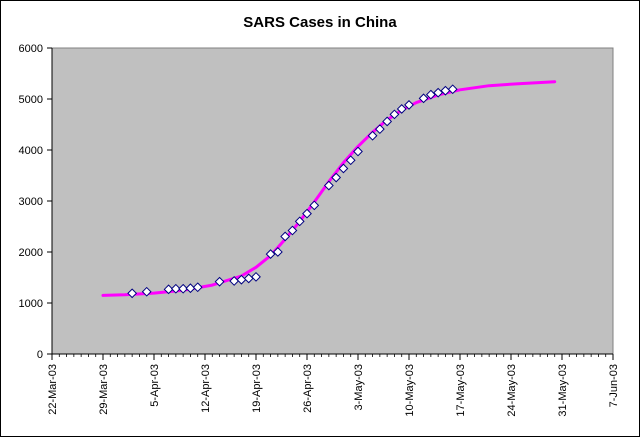 This screenshot has height=437, width=640. What do you see at coordinates (40, 355) in the screenshot?
I see `y-tick-label: 0` at bounding box center [40, 355].